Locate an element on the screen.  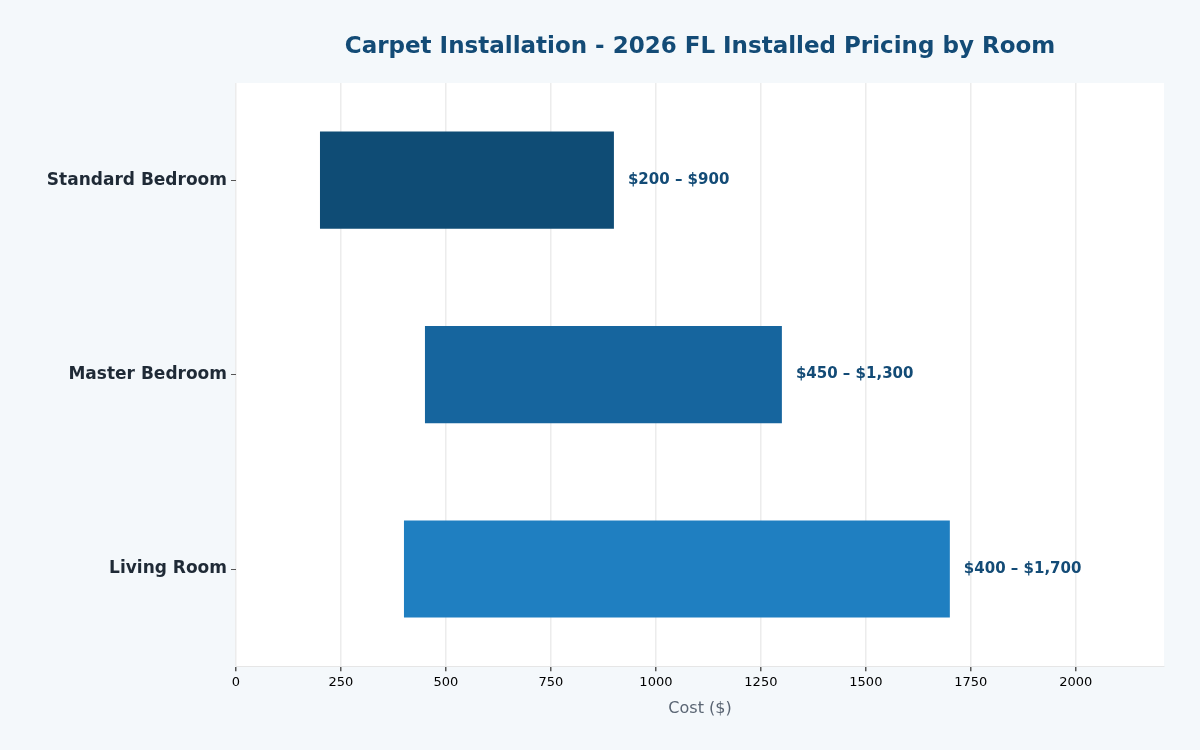
x-tick-label: 1750 is located at coordinates (971, 682).